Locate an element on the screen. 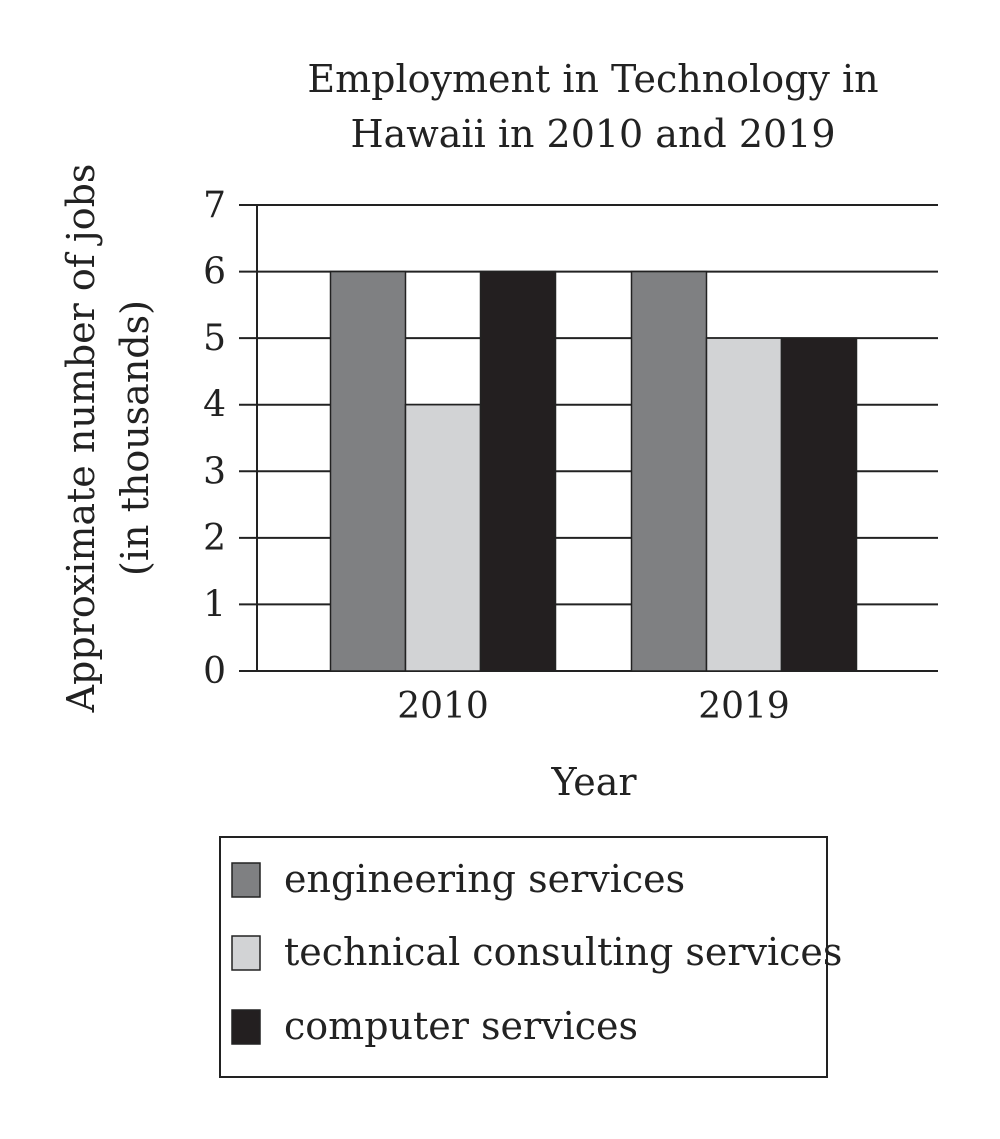 The height and width of the screenshot is (1139, 1000). legend-label: computer services is located at coordinates (461, 1026).